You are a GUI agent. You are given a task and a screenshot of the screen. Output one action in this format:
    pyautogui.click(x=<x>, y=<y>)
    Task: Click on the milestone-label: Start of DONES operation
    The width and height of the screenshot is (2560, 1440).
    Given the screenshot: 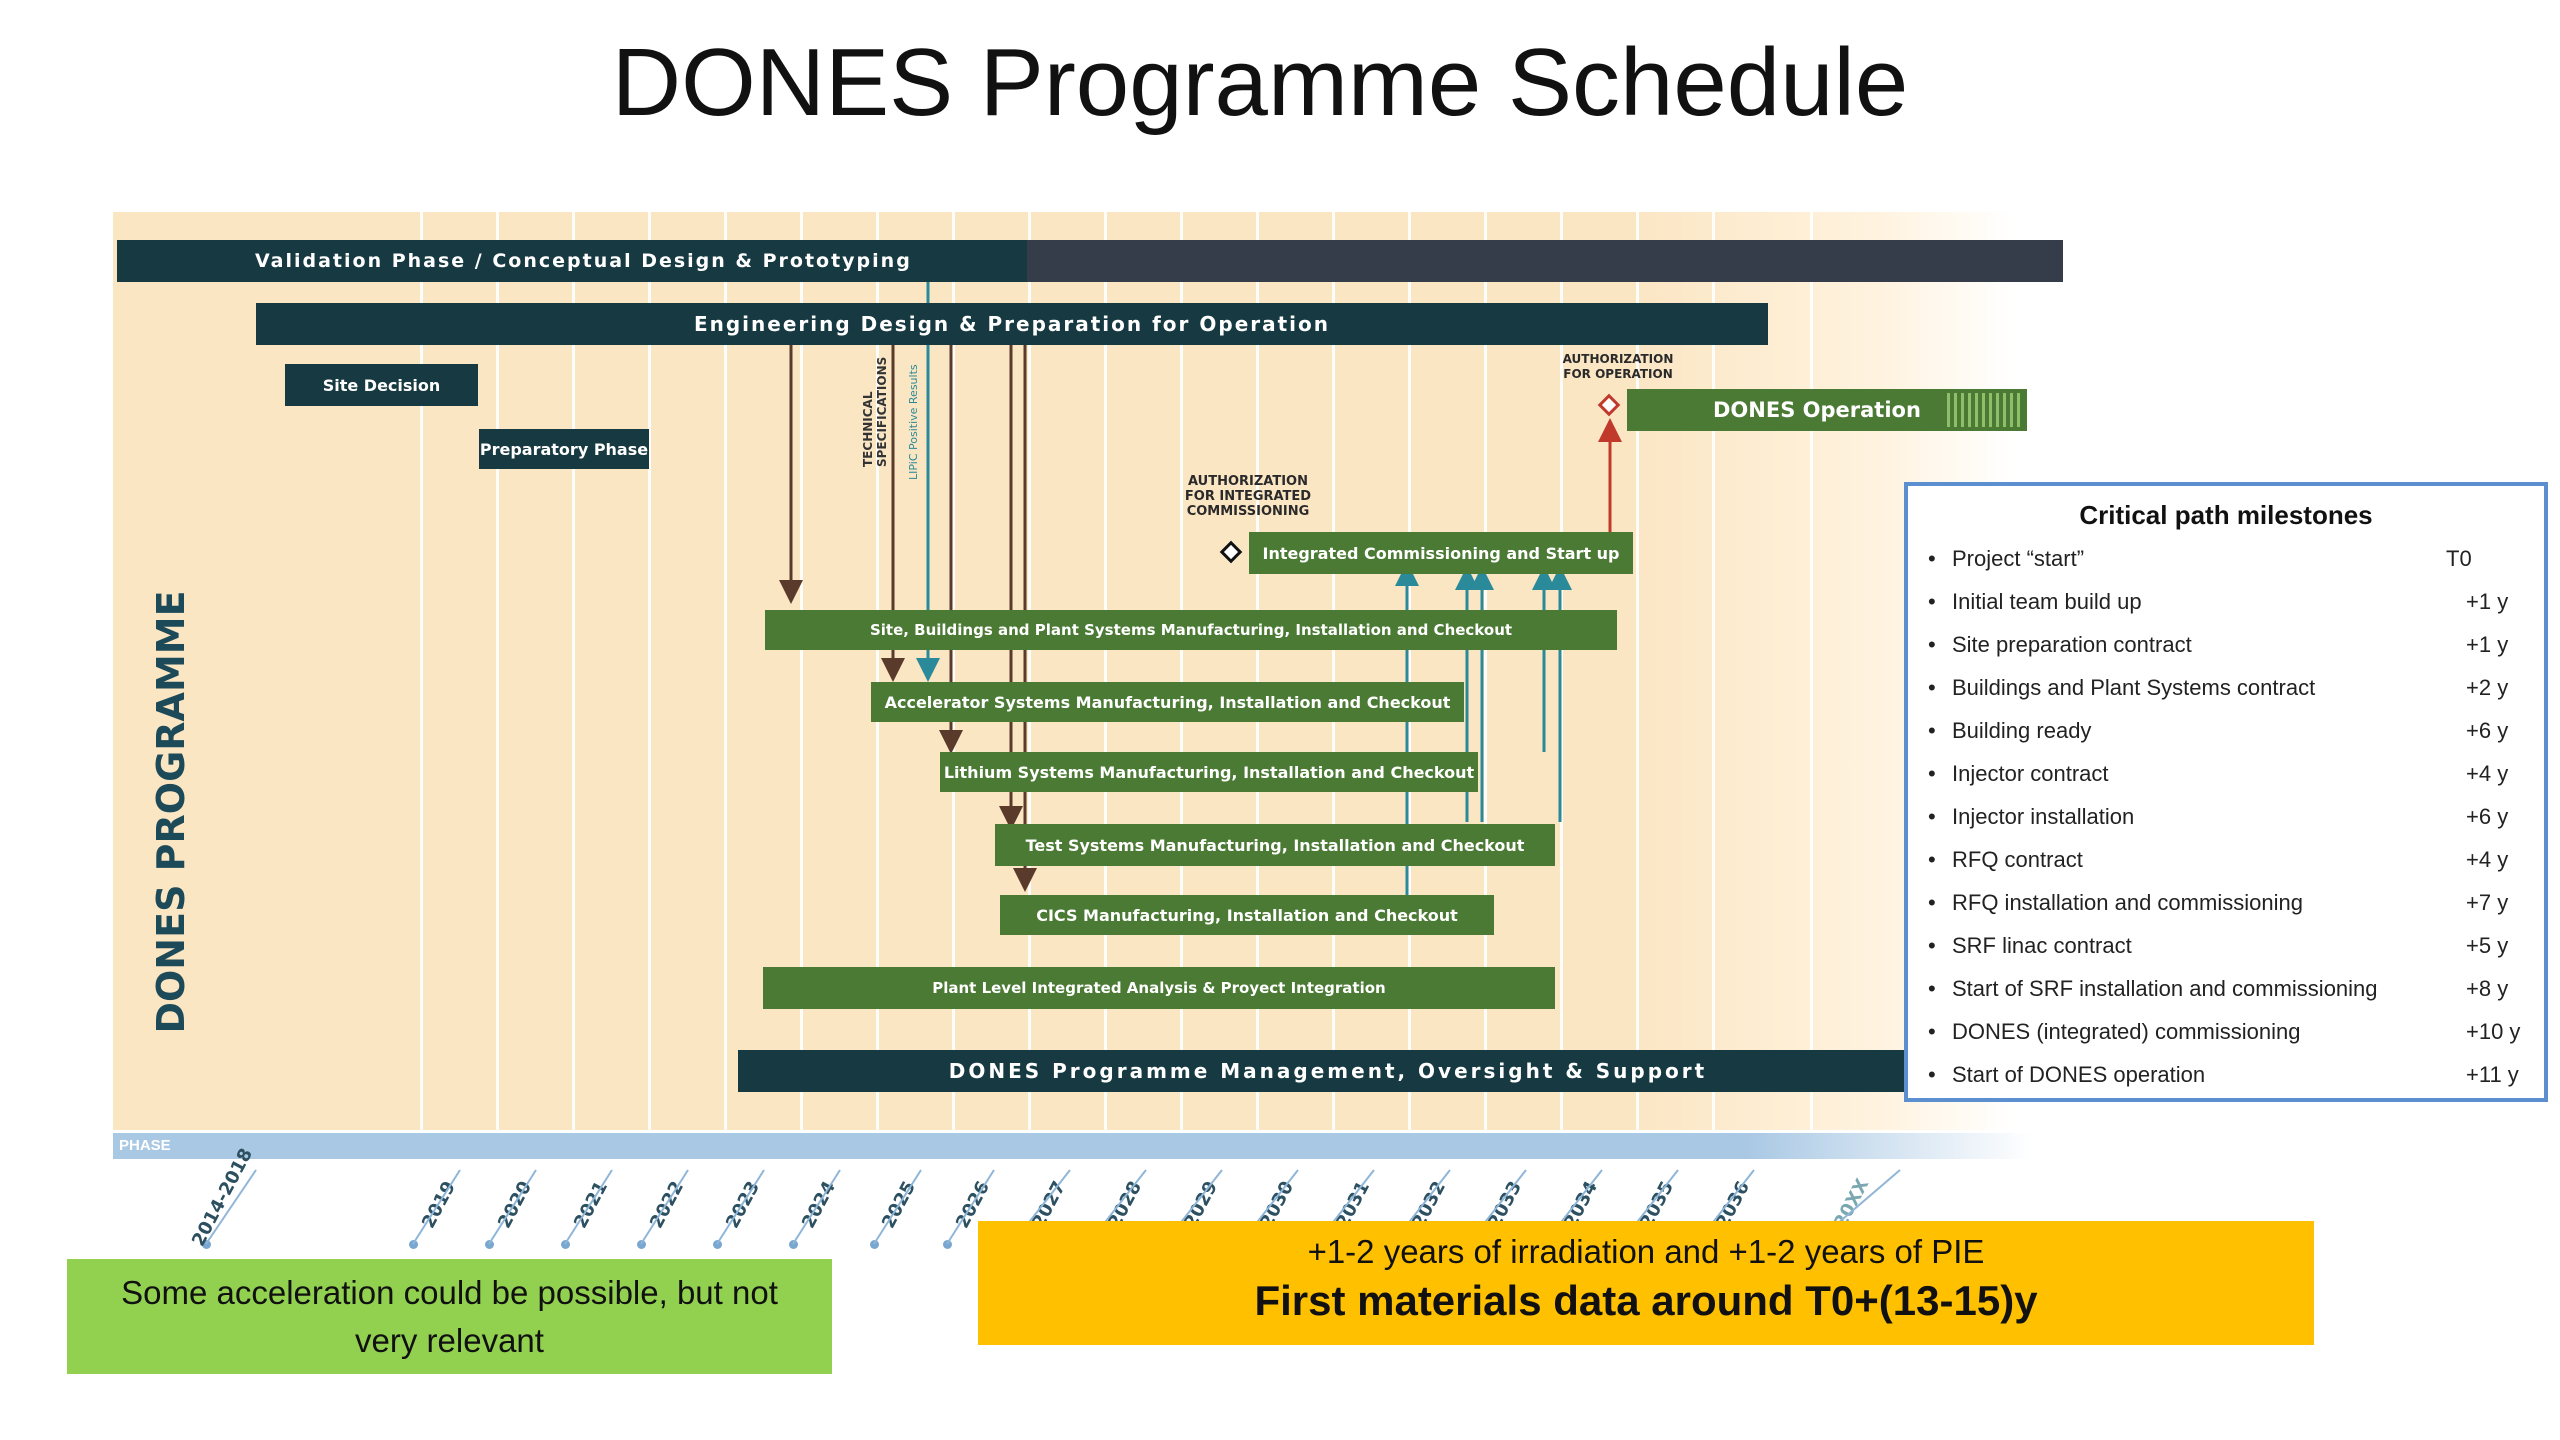 What is the action you would take?
    pyautogui.click(x=2079, y=1074)
    